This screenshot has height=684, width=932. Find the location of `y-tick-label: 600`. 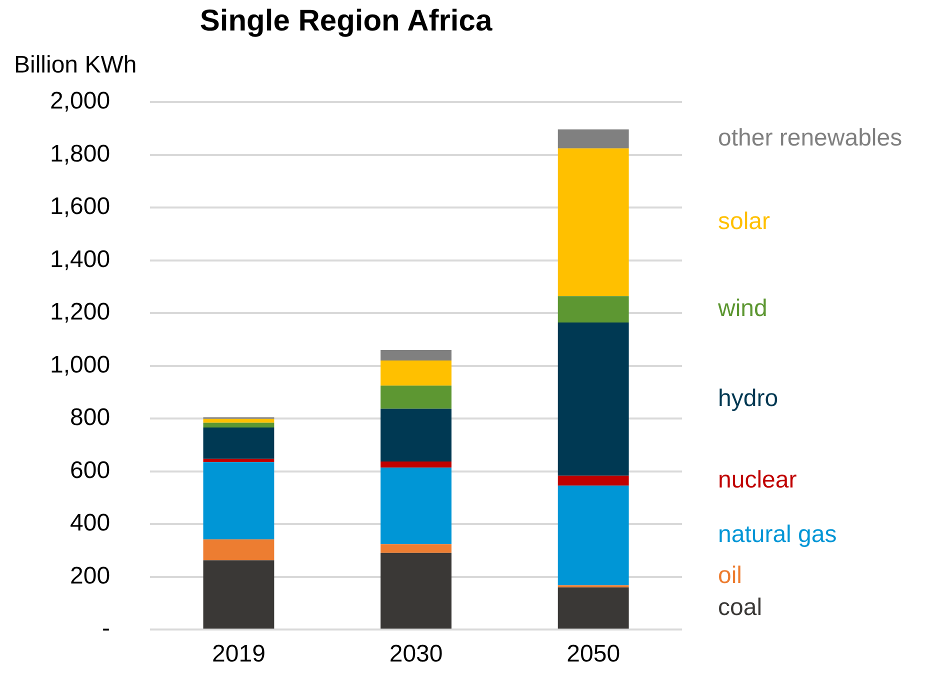

y-tick-label: 600 is located at coordinates (90, 470).